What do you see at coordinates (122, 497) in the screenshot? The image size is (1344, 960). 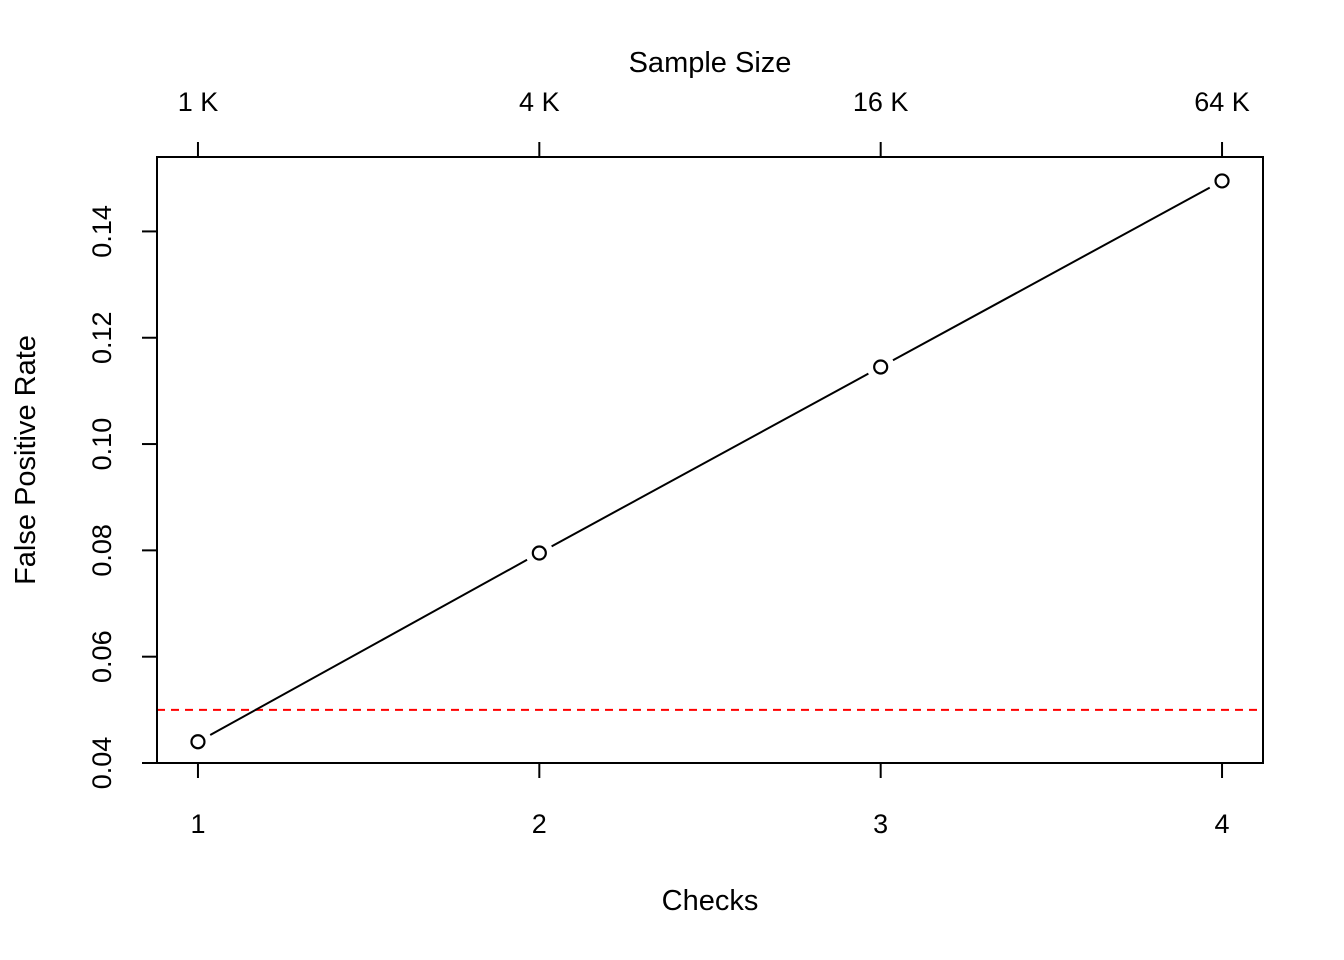 I see `y-axis-left: 0.04 0.06 0.08 0.10 0.12 0.14` at bounding box center [122, 497].